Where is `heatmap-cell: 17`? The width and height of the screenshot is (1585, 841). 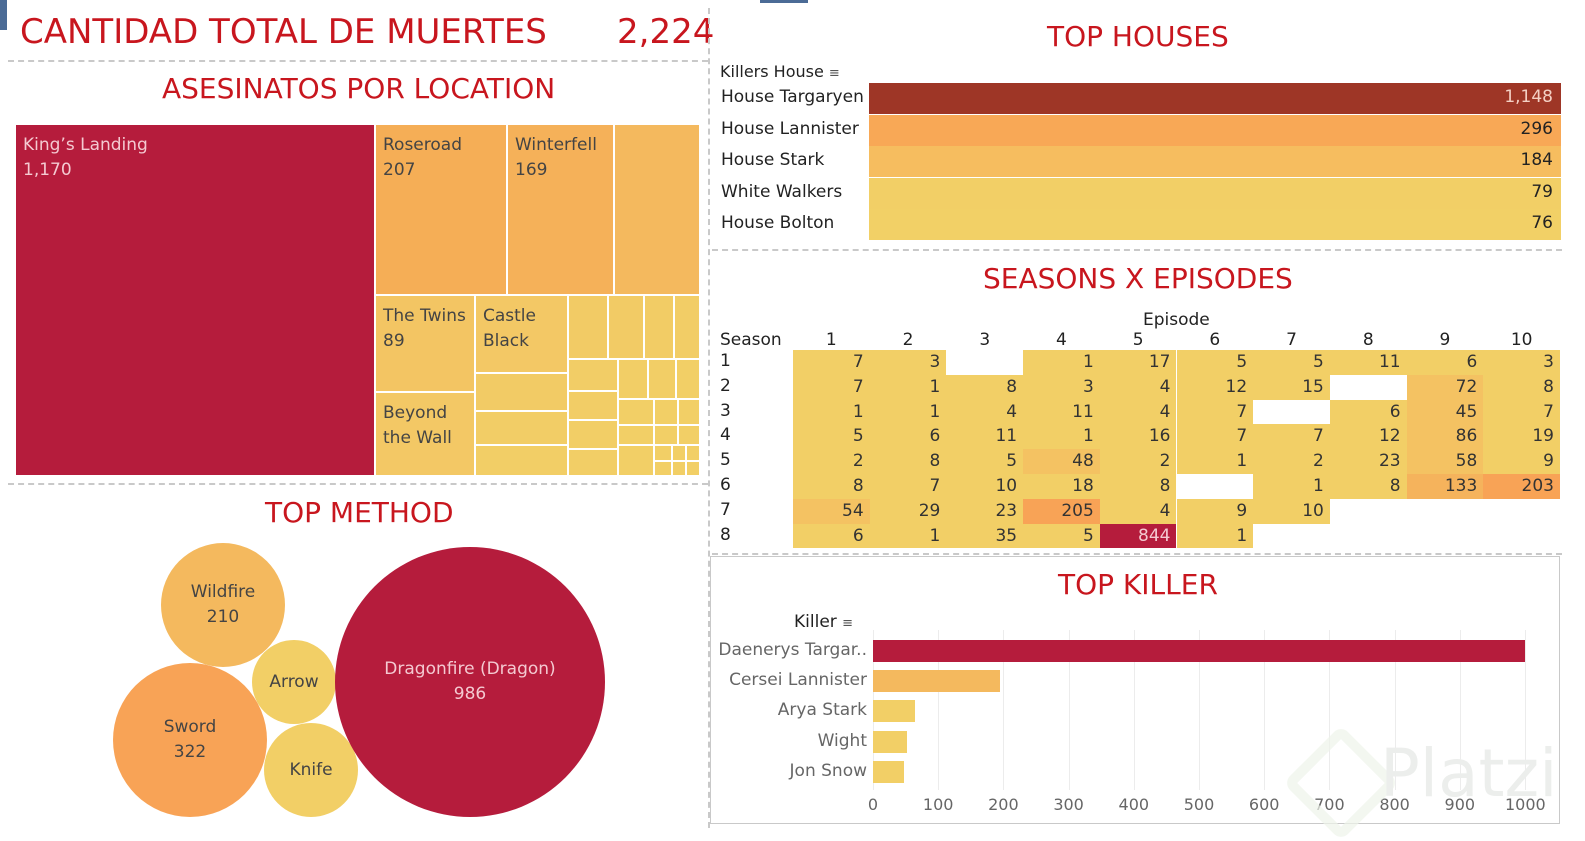
heatmap-cell: 17 is located at coordinates (1138, 362).